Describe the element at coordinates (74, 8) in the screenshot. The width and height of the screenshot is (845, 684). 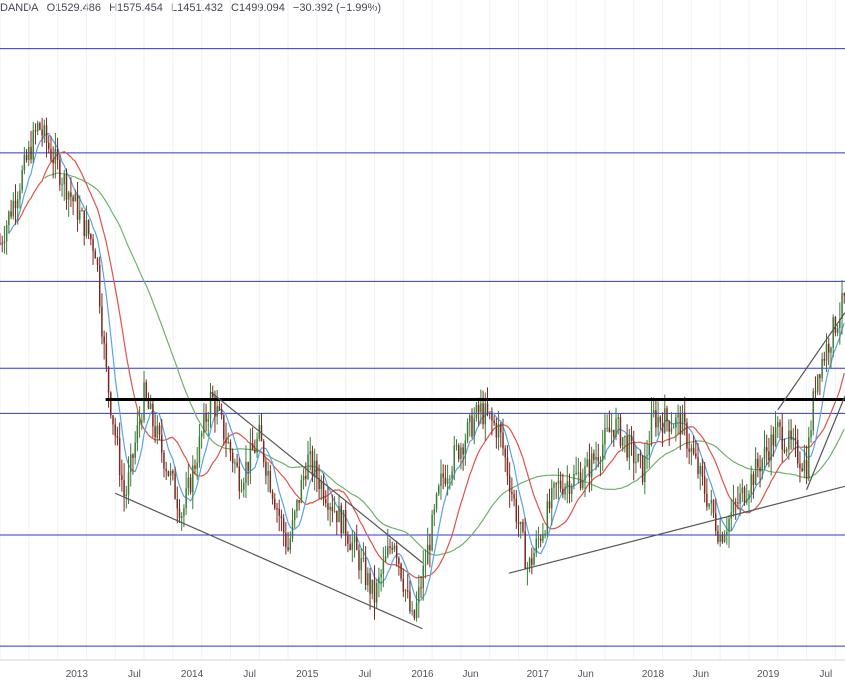
I see `open-value: O1529.486` at that location.